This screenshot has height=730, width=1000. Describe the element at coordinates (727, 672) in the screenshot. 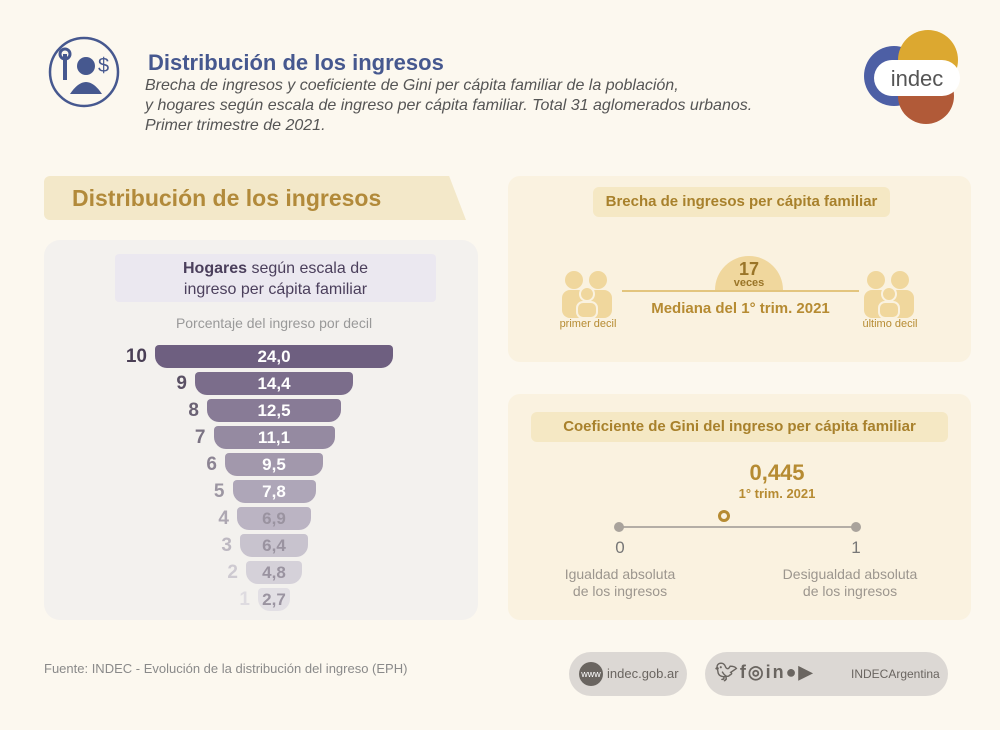

I see `twitter-icon: 🐦︎` at that location.